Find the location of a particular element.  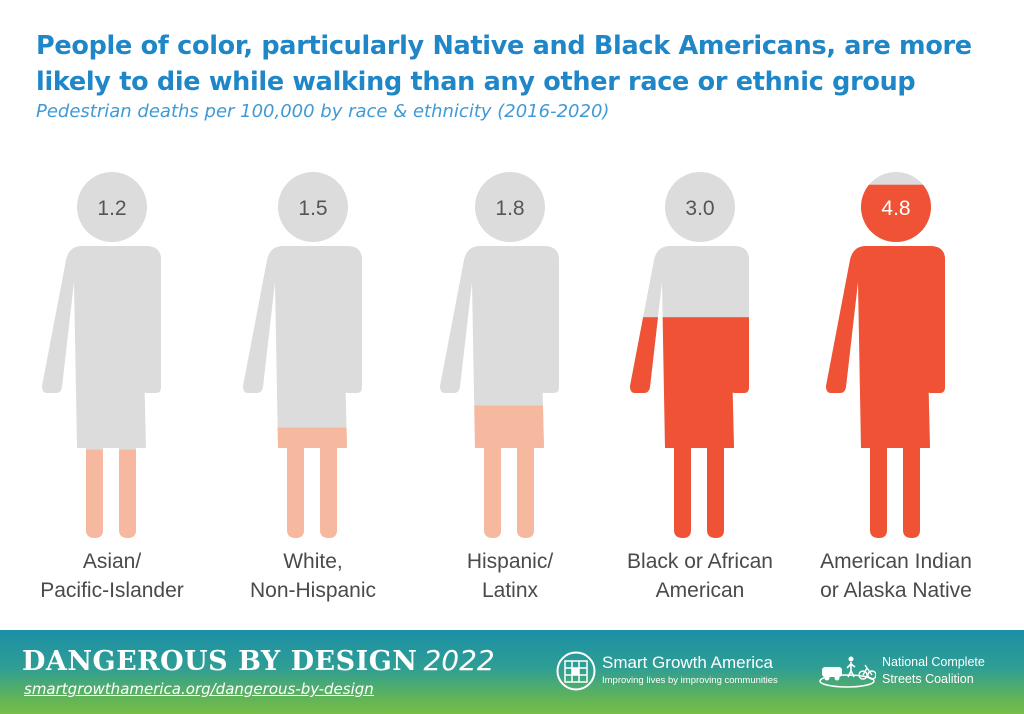

category-label: Black or African is located at coordinates (700, 561).